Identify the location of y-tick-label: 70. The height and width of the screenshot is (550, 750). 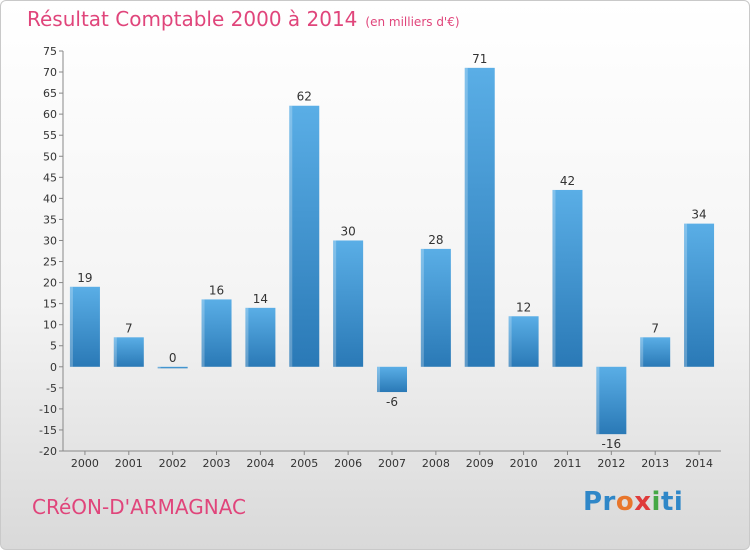
(50, 72).